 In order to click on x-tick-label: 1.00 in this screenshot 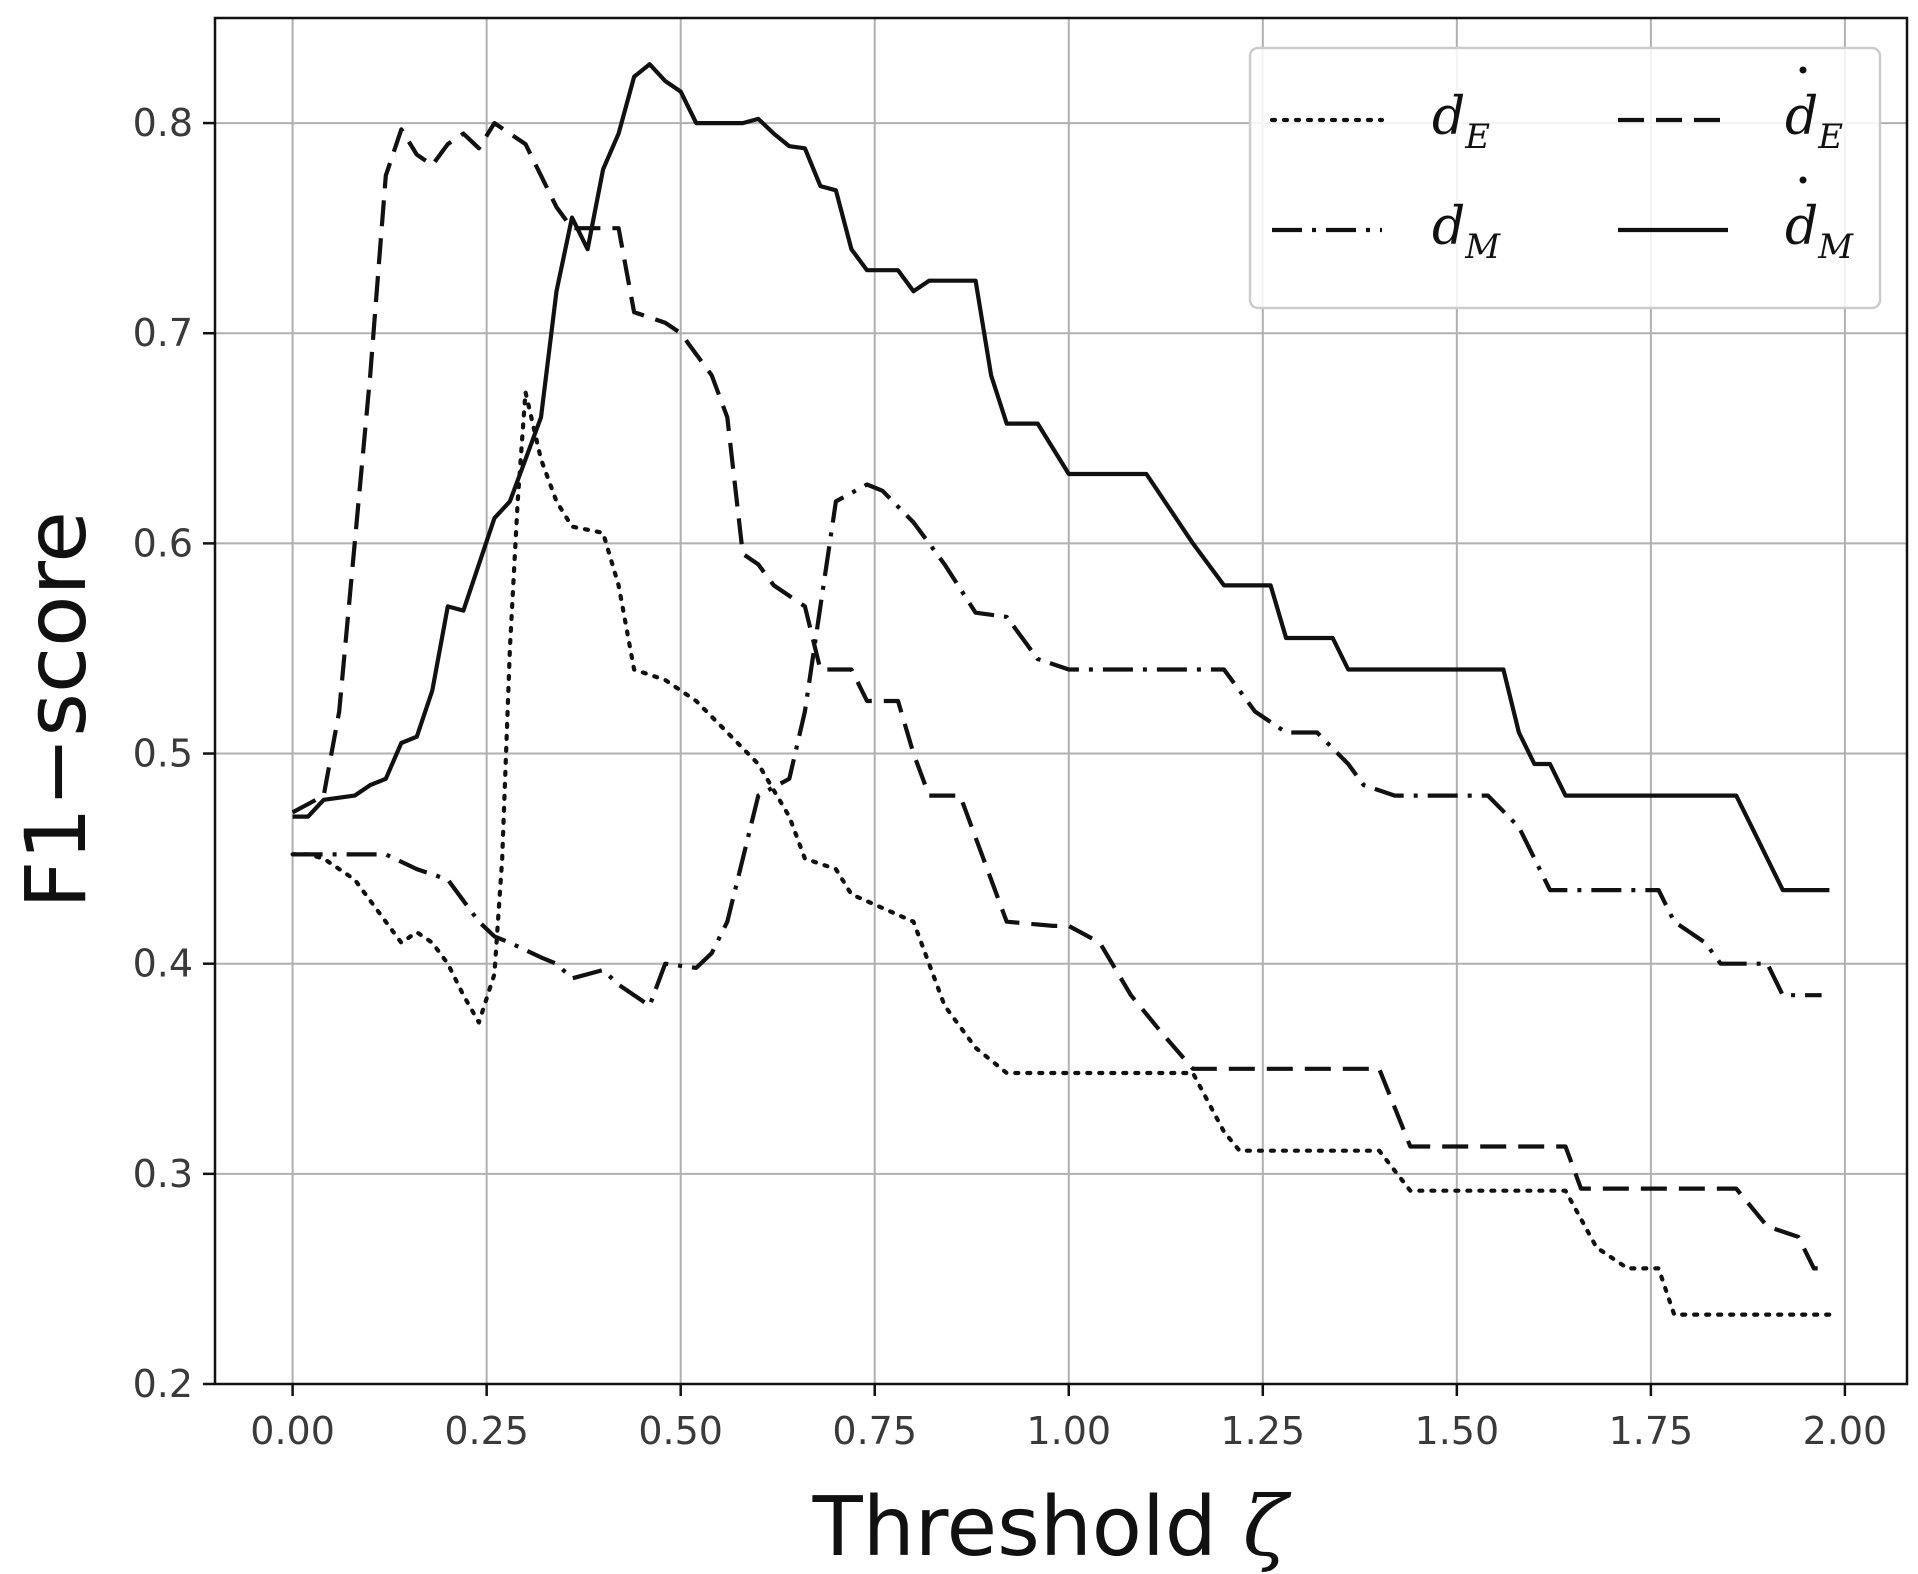, I will do `click(1068, 1431)`.